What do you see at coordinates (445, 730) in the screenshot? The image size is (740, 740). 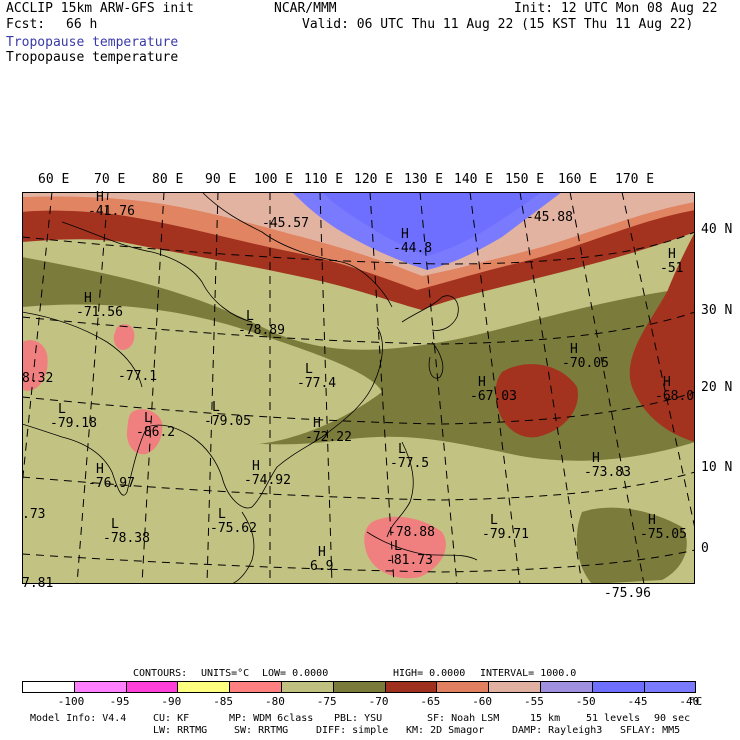 I see `km-scheme: KM: 2D Smagor` at bounding box center [445, 730].